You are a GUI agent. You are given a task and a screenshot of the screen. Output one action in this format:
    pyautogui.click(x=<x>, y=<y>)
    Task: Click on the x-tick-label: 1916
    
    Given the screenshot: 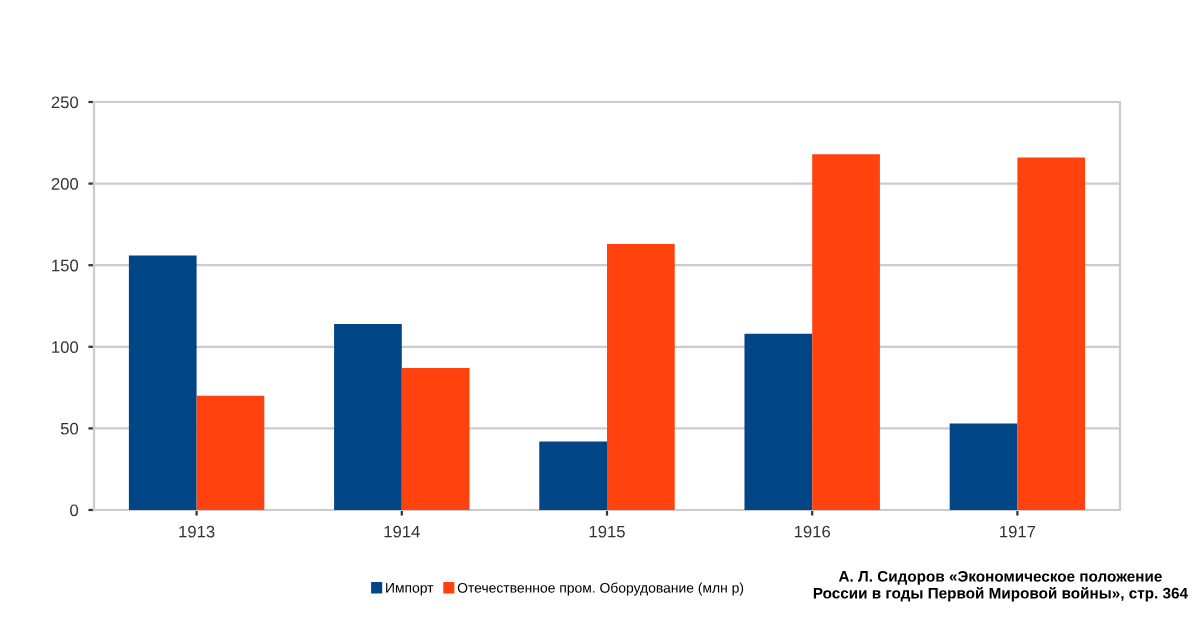 What is the action you would take?
    pyautogui.click(x=812, y=531)
    